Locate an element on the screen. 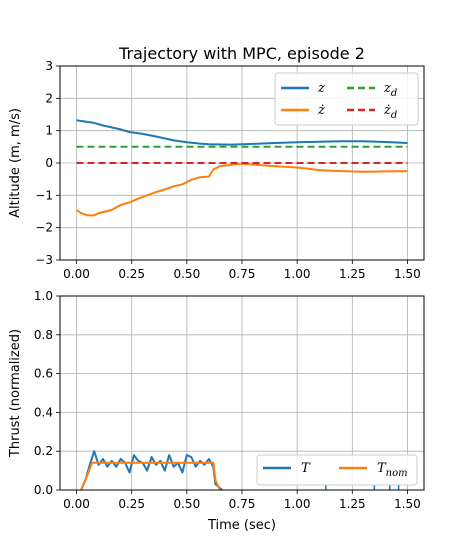  legend-label-Tnom: Tnom is located at coordinates (392, 470).